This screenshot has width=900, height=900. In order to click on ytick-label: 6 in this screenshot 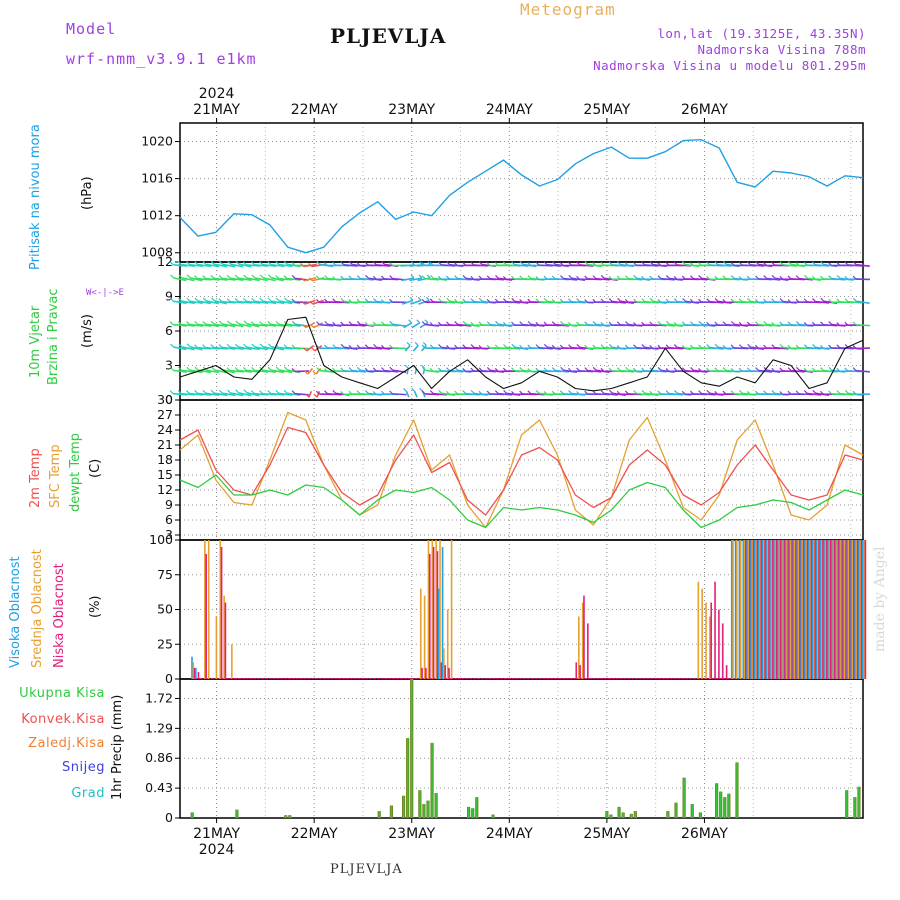, I will do `click(169, 519)`.